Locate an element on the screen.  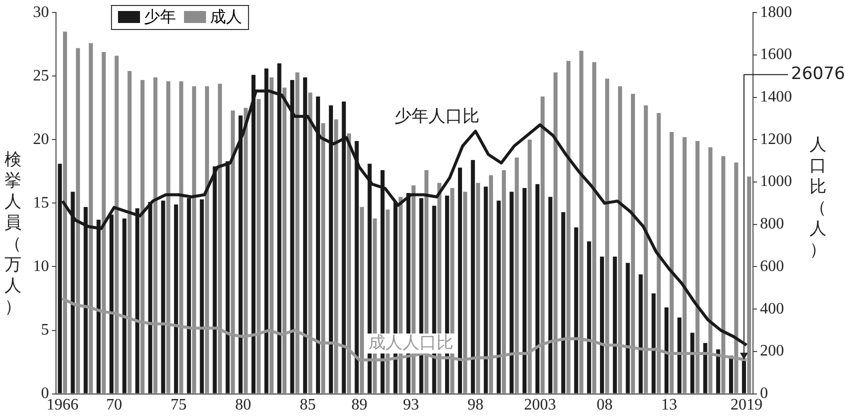
x-tick-label: 1966 is located at coordinates (62, 405).